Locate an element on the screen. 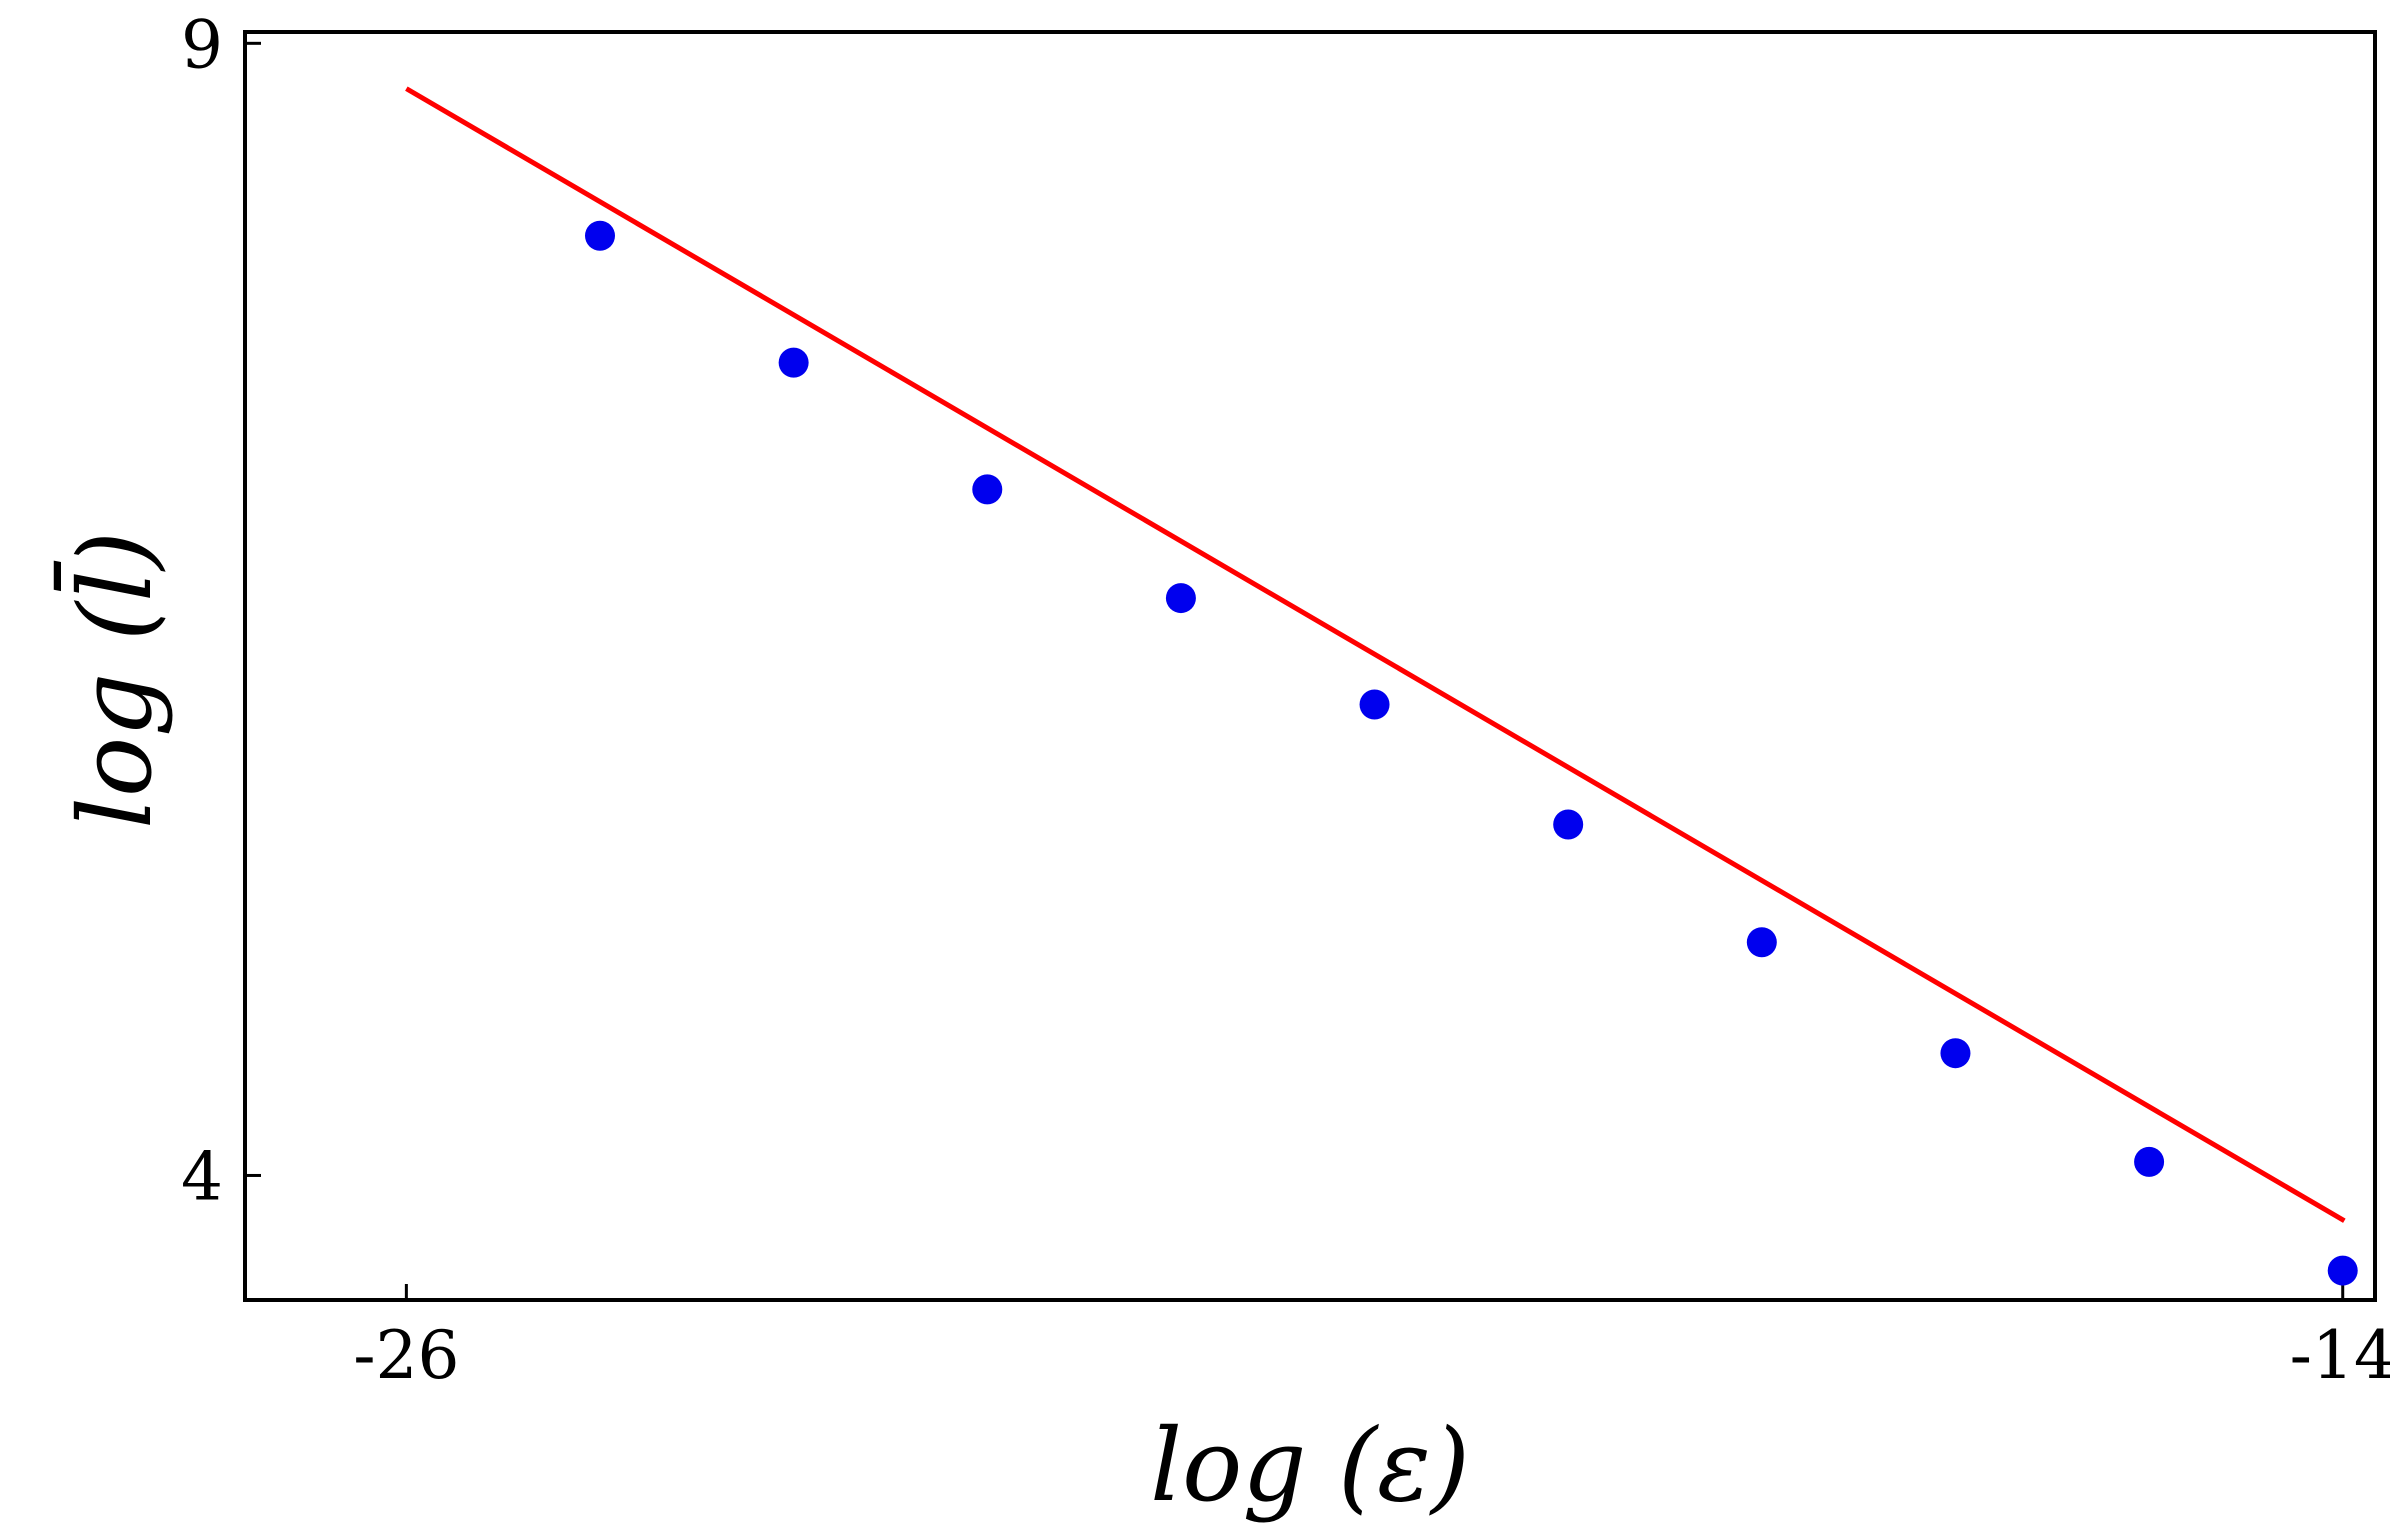  y-tick-label: 9 is located at coordinates (202, 44).